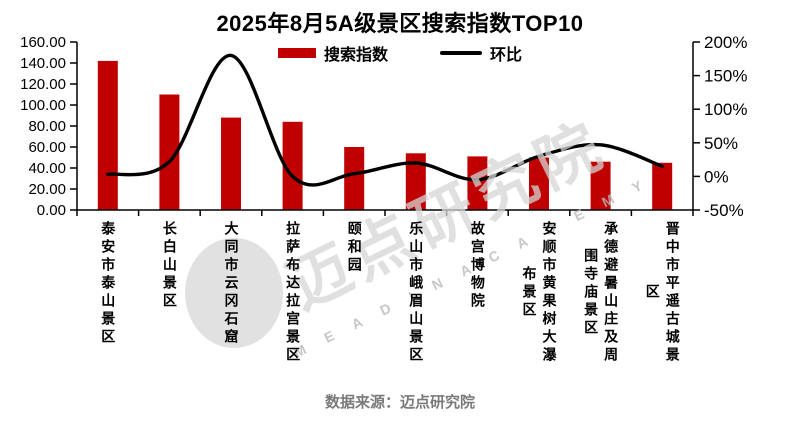 The height and width of the screenshot is (425, 800). What do you see at coordinates (400, 23) in the screenshot?
I see `chart-title: 2025年8月5A级景区搜索指数TOP10` at bounding box center [400, 23].